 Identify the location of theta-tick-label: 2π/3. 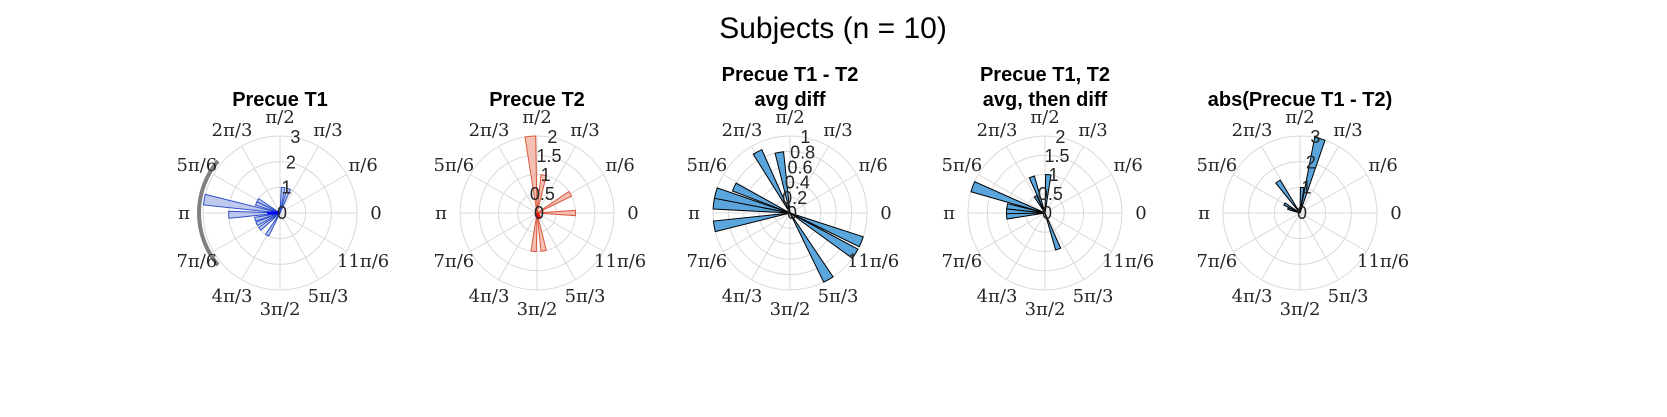
(232, 130).